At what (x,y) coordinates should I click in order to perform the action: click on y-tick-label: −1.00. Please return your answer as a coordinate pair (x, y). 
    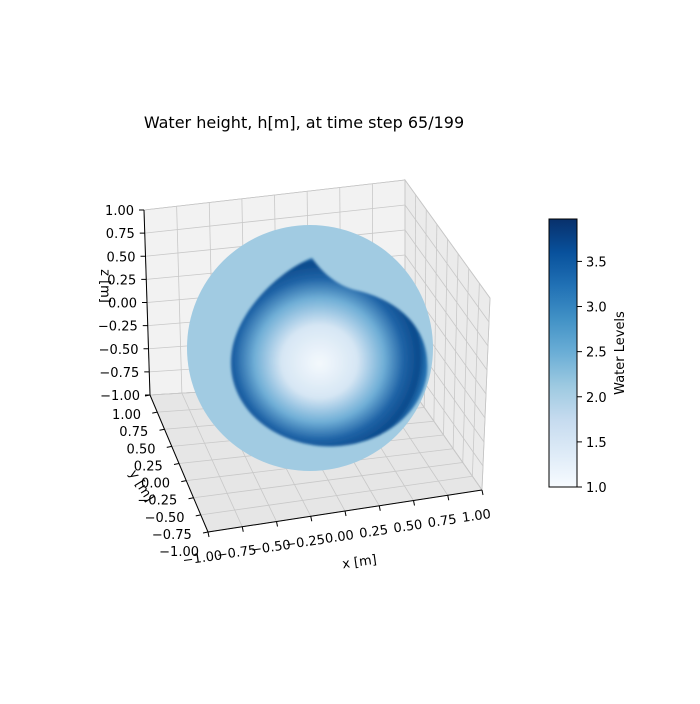
    Looking at the image, I should click on (179, 552).